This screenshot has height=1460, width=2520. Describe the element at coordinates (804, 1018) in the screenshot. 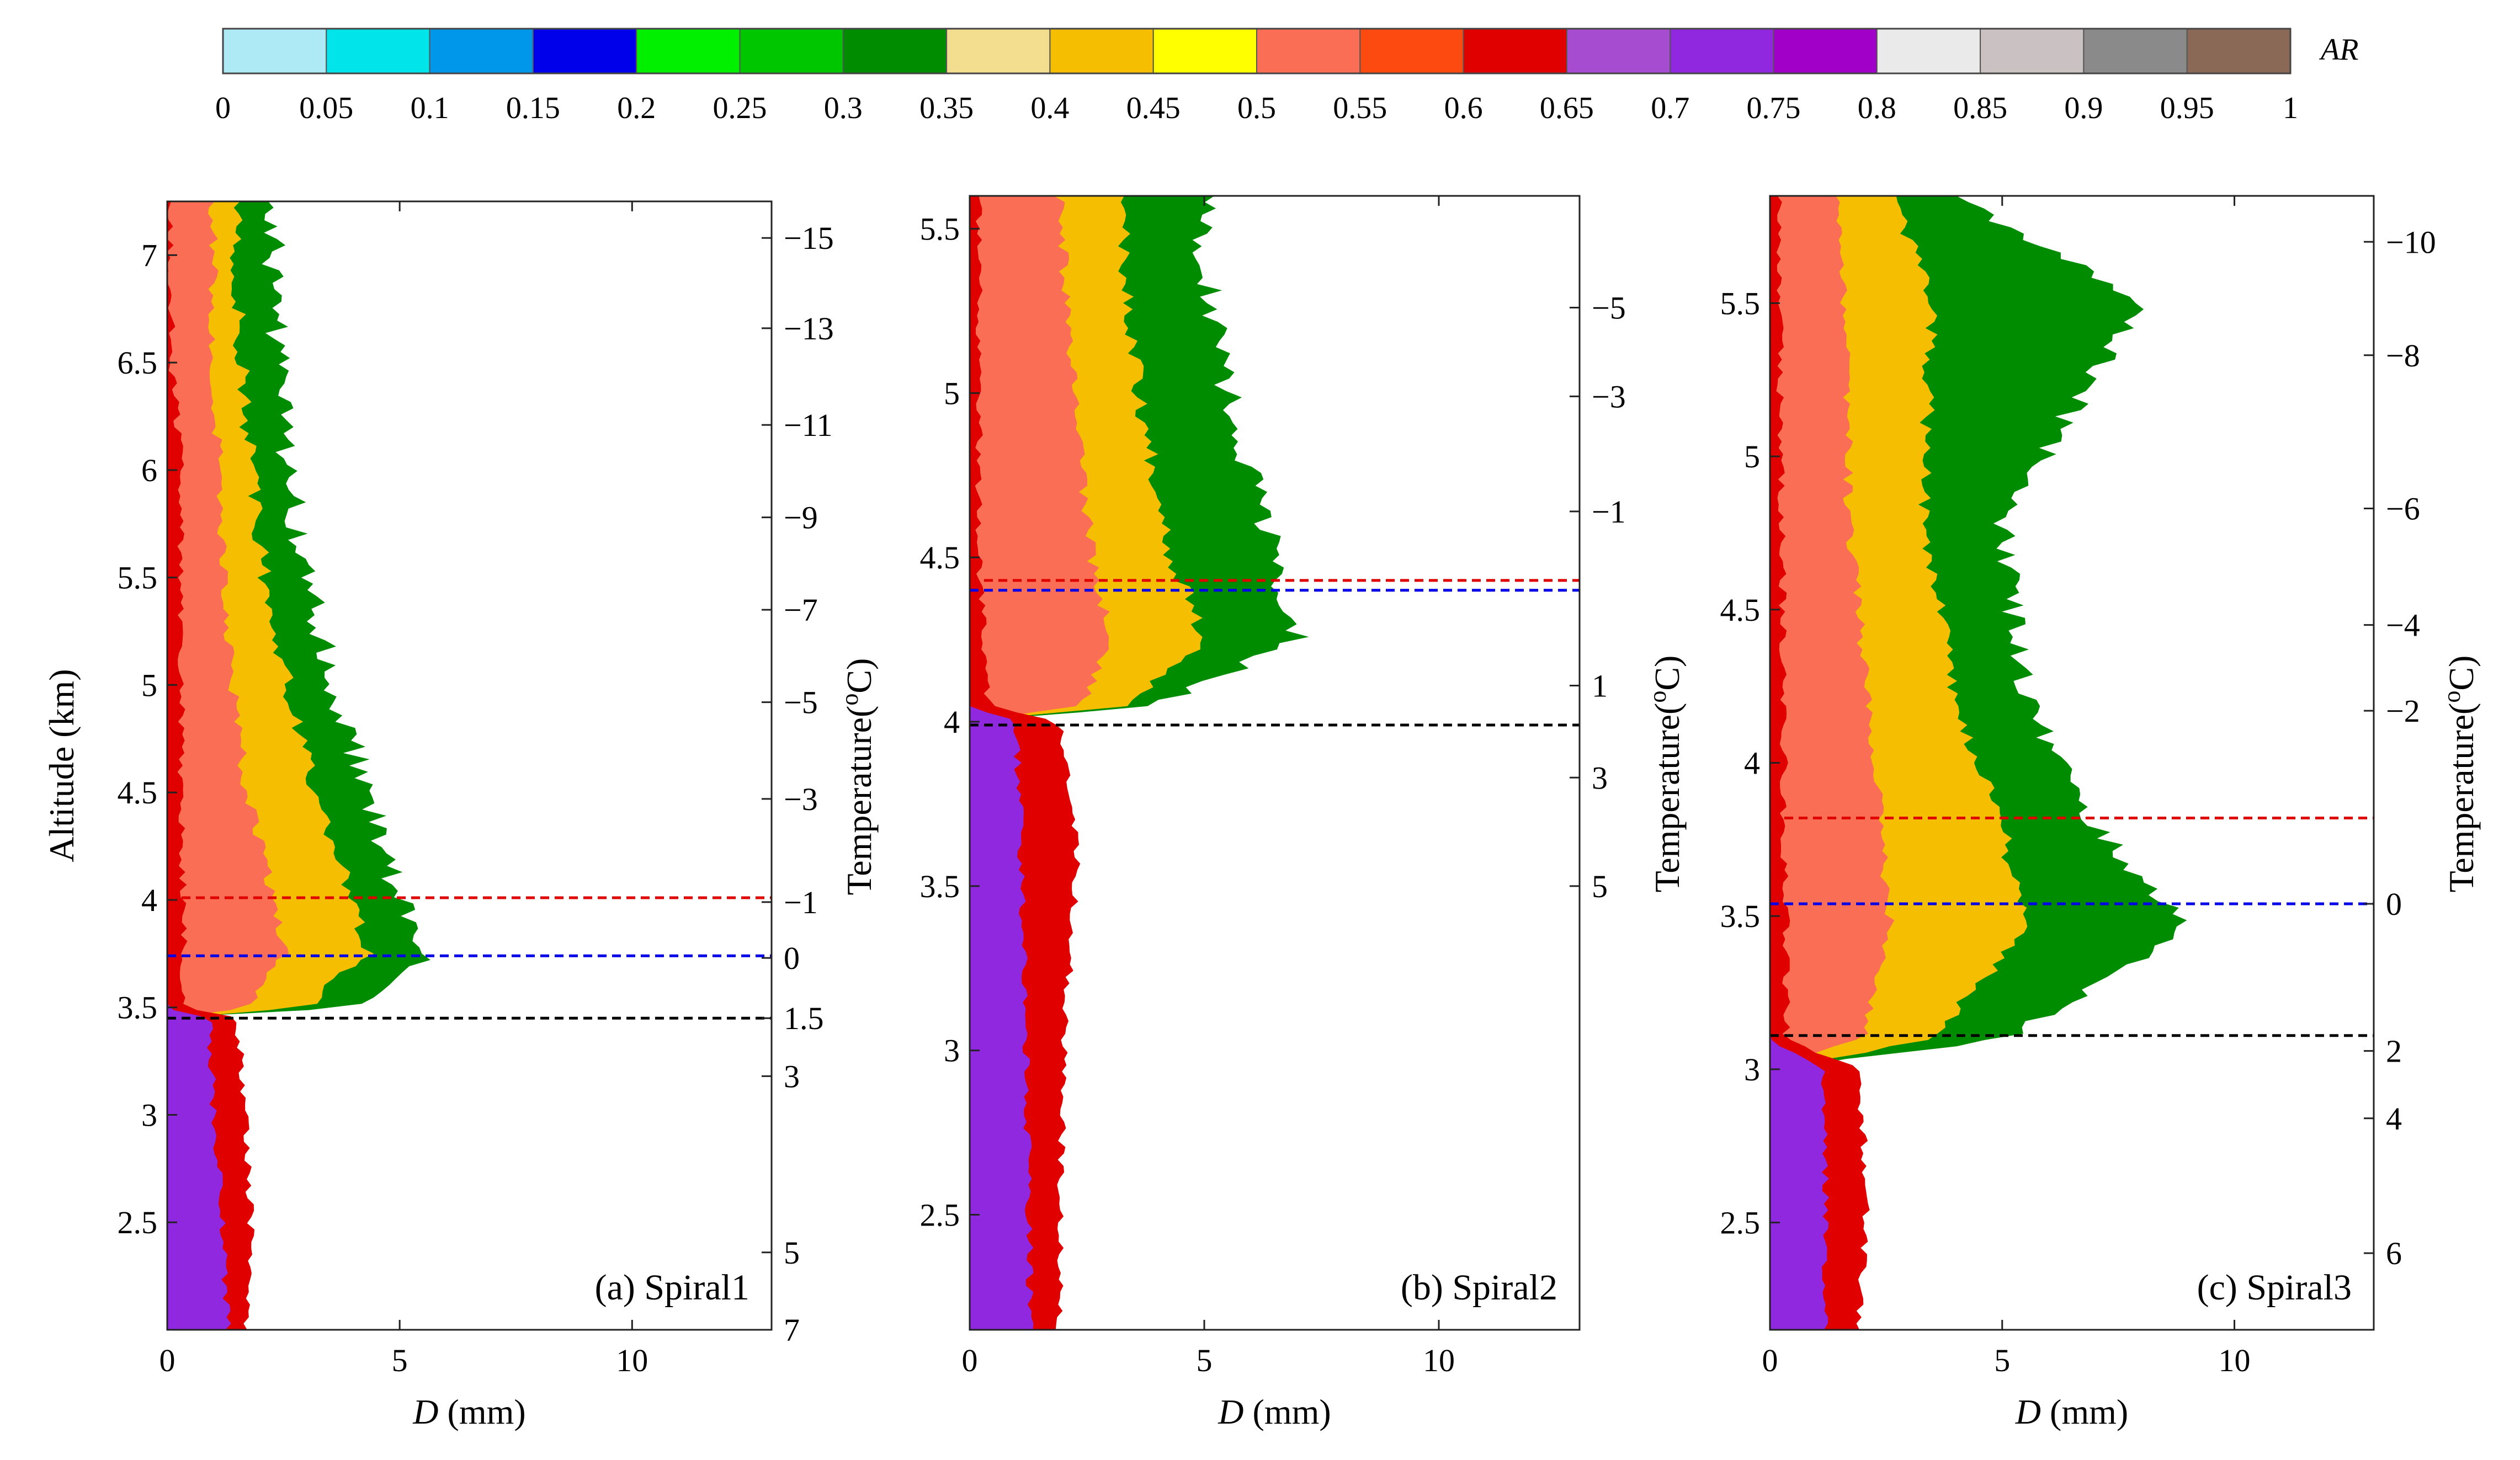

I see `temp-tick-label: 1.5` at that location.